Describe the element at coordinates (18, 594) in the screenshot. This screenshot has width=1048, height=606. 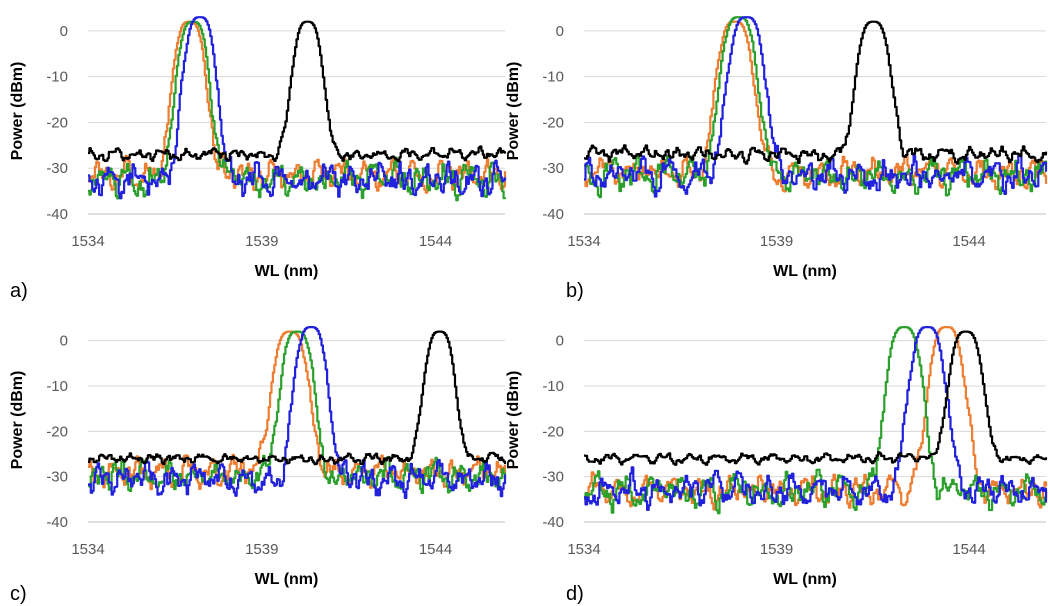
I see `panel-label: c)` at that location.